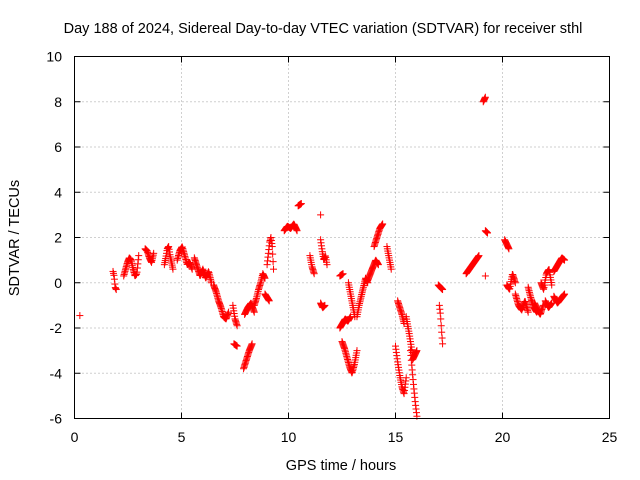 Image resolution: width=640 pixels, height=480 pixels. I want to click on y-tick-label: -4, so click(56, 373).